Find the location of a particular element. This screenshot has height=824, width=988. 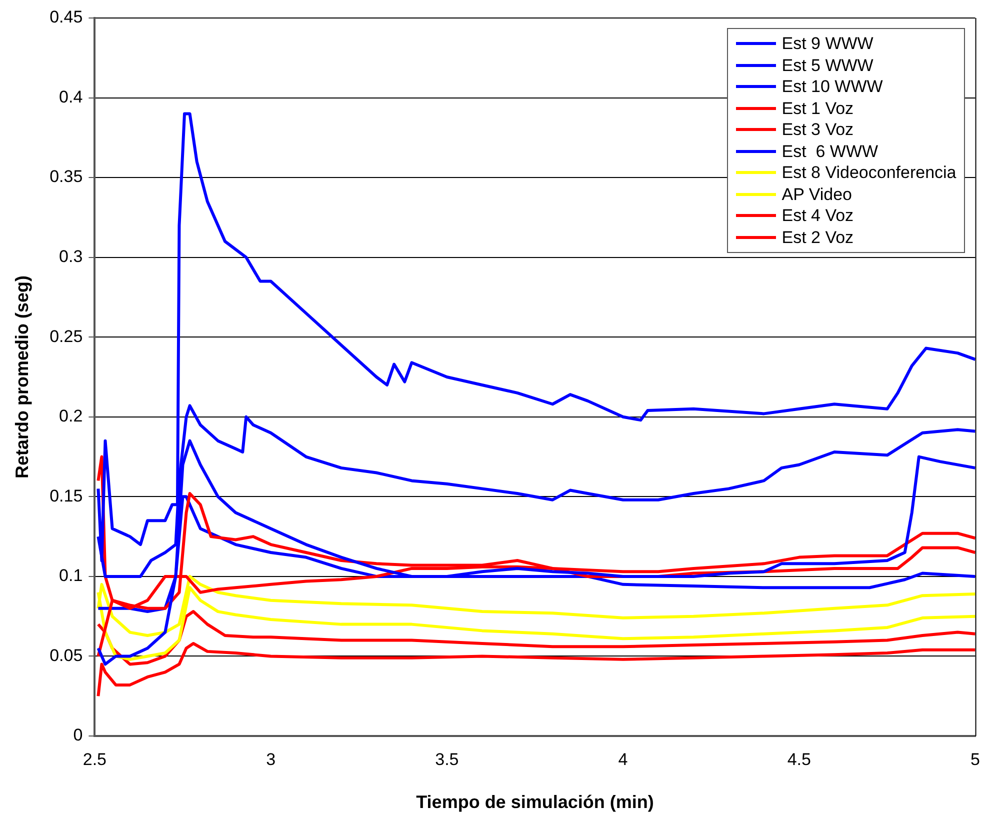

y-tick-label: 0.1 is located at coordinates (71, 576).